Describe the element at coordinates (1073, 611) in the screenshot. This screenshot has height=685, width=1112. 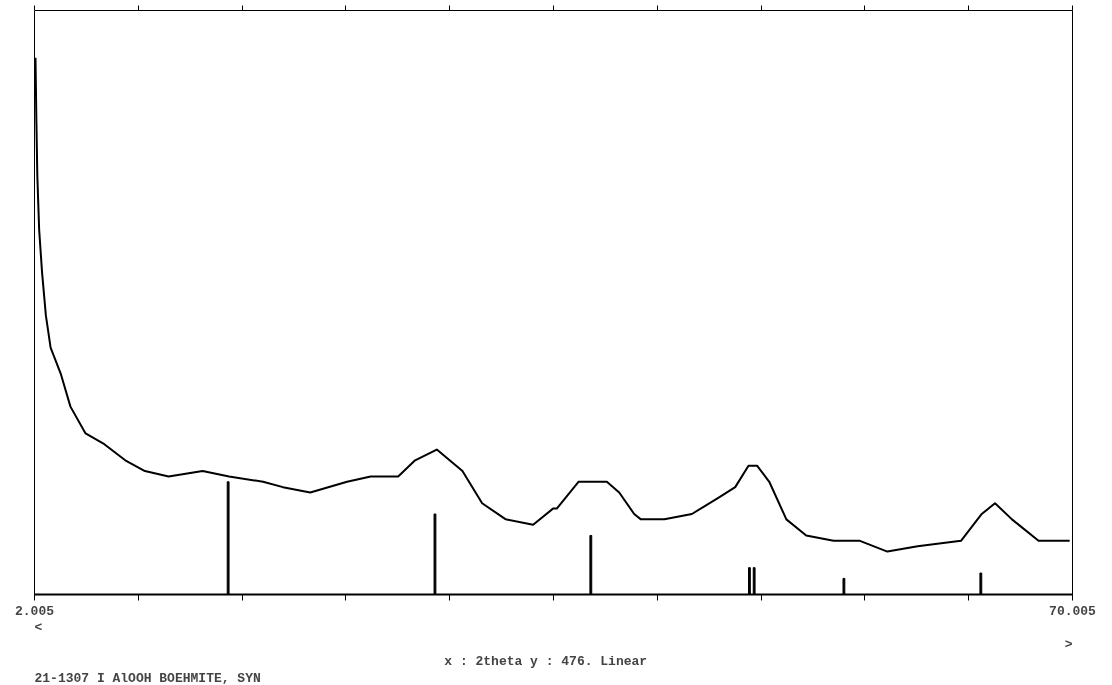
I see `x-tick-label: 70.005` at that location.